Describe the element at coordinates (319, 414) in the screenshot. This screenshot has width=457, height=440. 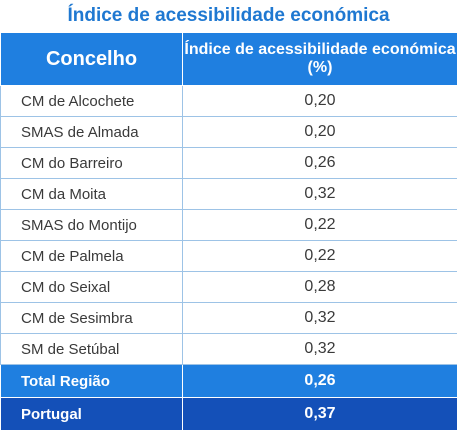
I see `portugal-value: 0,37` at that location.